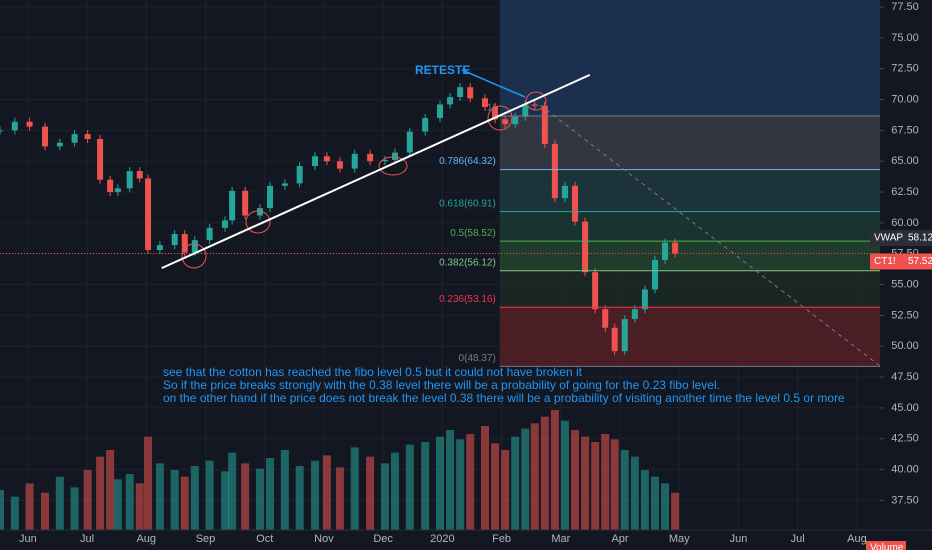 The width and height of the screenshot is (932, 550). I want to click on y-tick-label: 70.00, so click(905, 99).